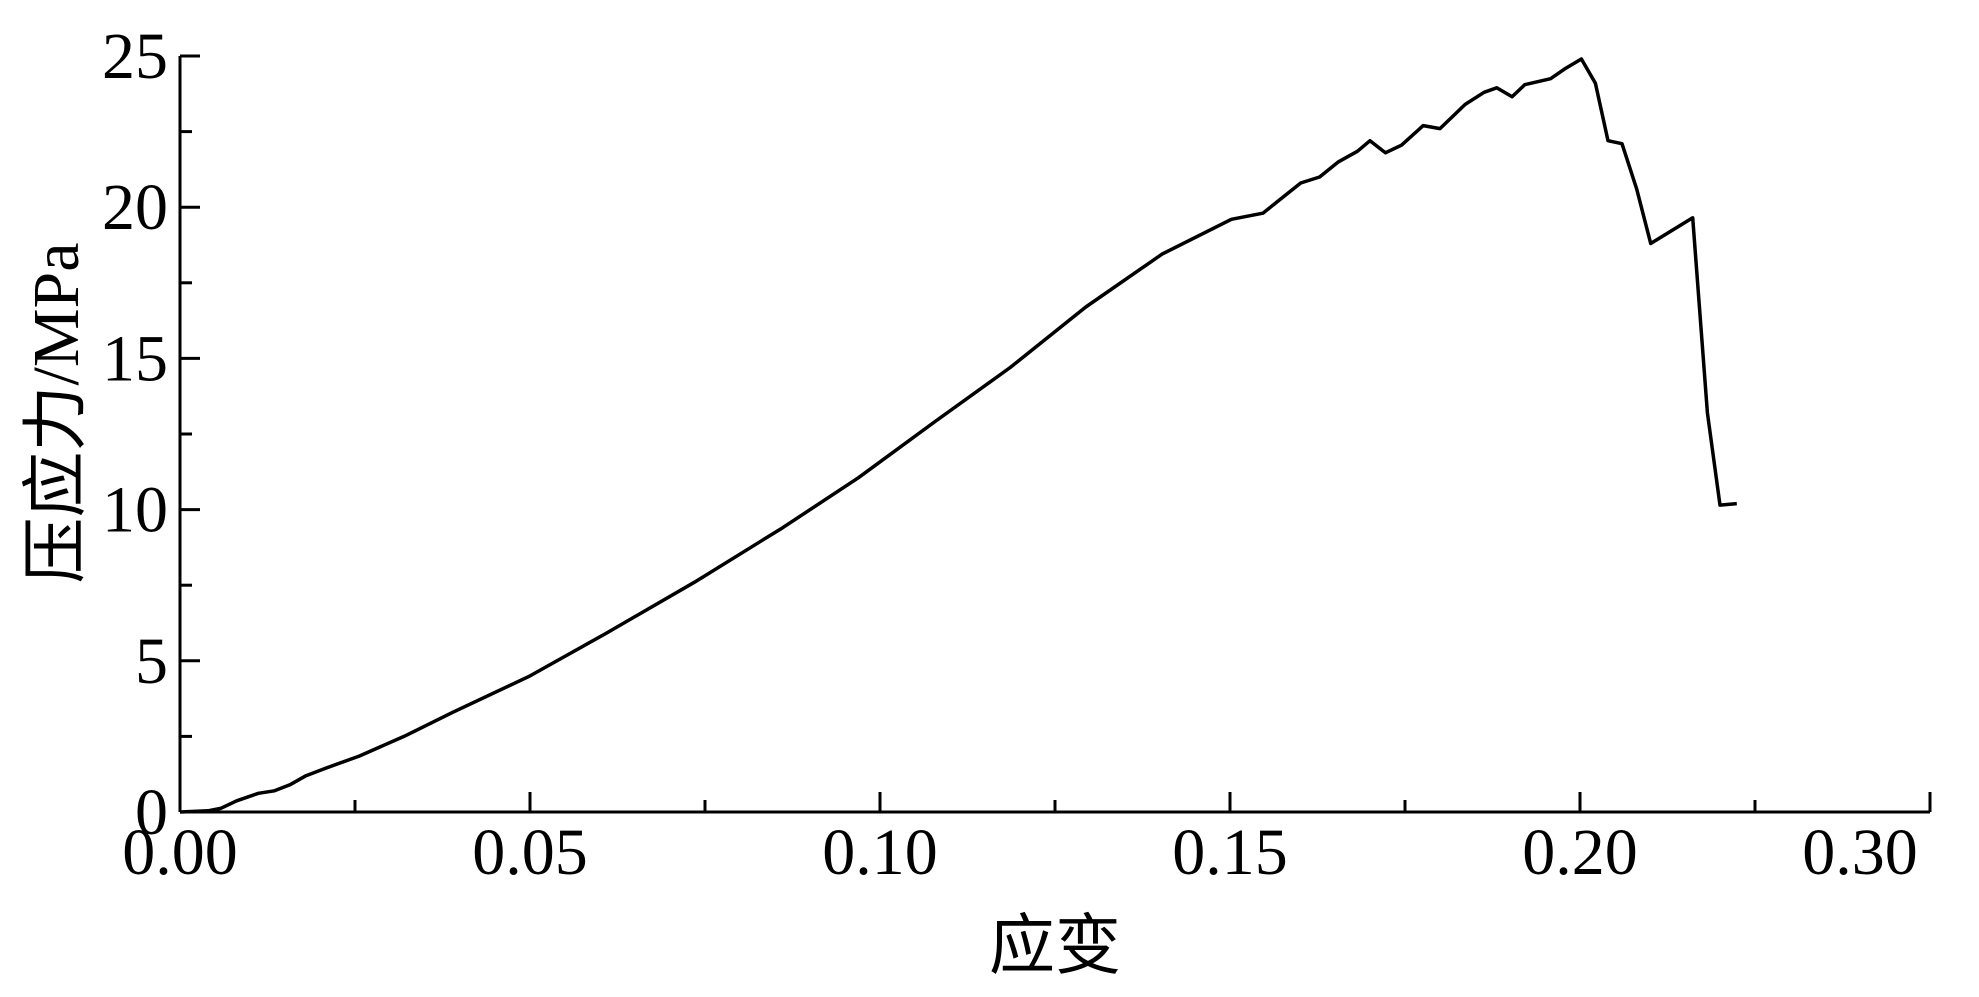 This screenshot has width=1979, height=997. Describe the element at coordinates (1860, 852) in the screenshot. I see `x-tick-label: 0.30` at that location.